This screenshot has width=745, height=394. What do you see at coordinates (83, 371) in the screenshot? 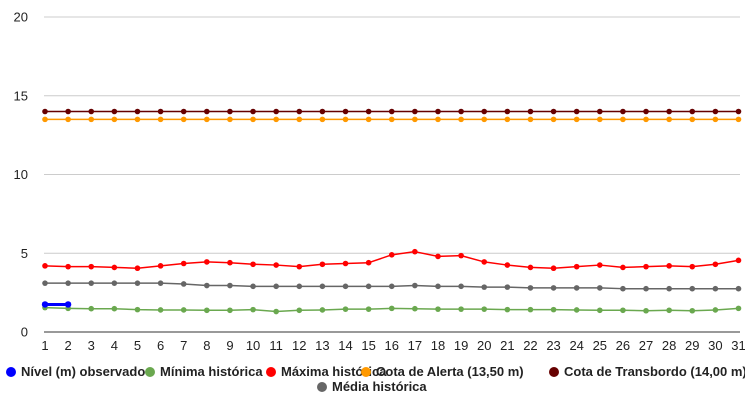
I see `legend-label: Nível (m) observado` at bounding box center [83, 371].